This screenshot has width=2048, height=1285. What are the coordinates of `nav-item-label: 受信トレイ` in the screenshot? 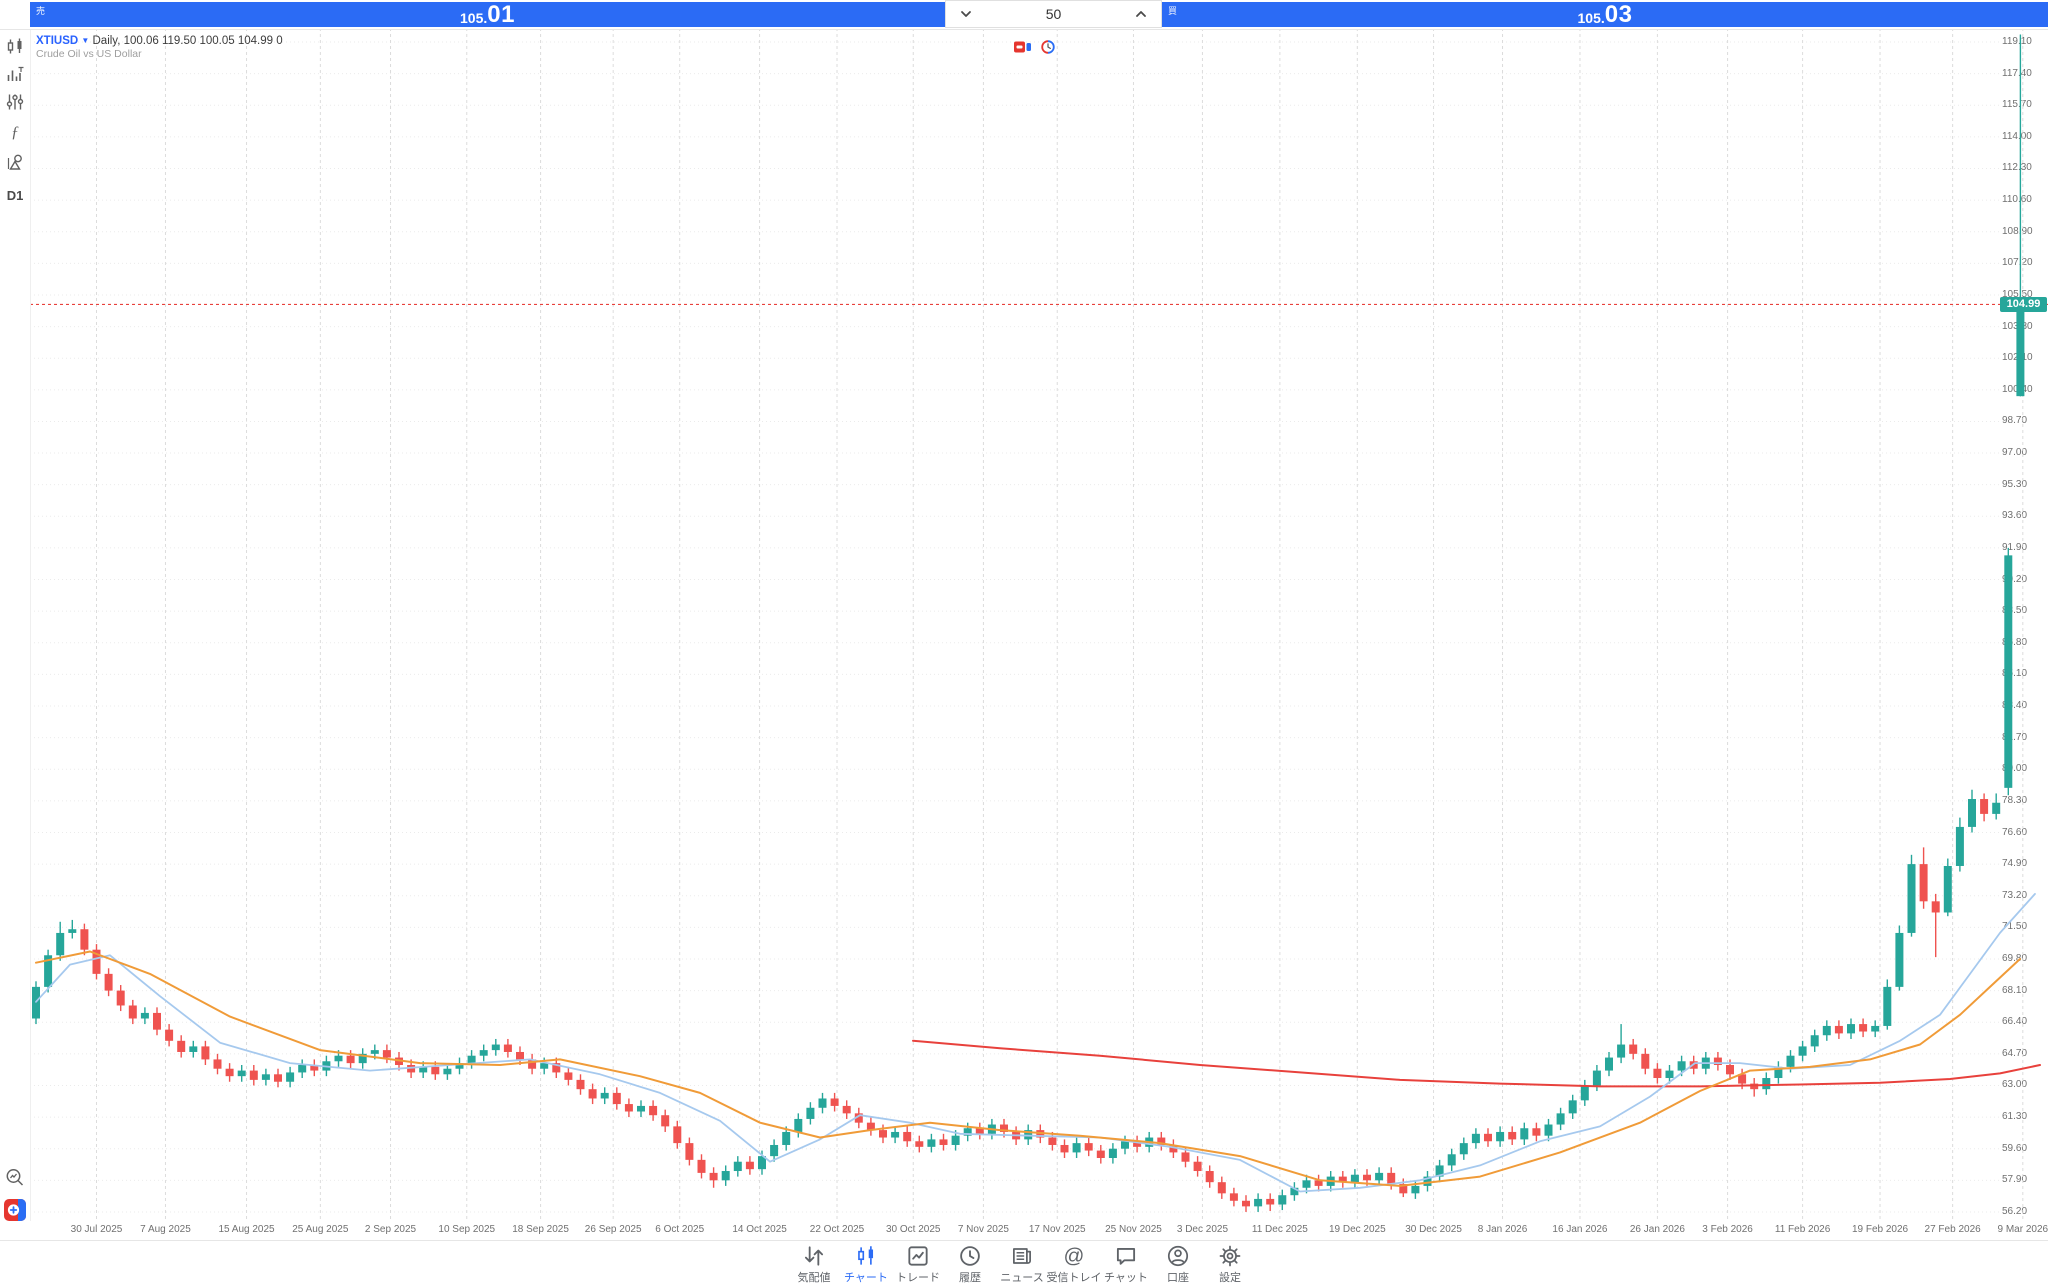 It's located at (1074, 1278).